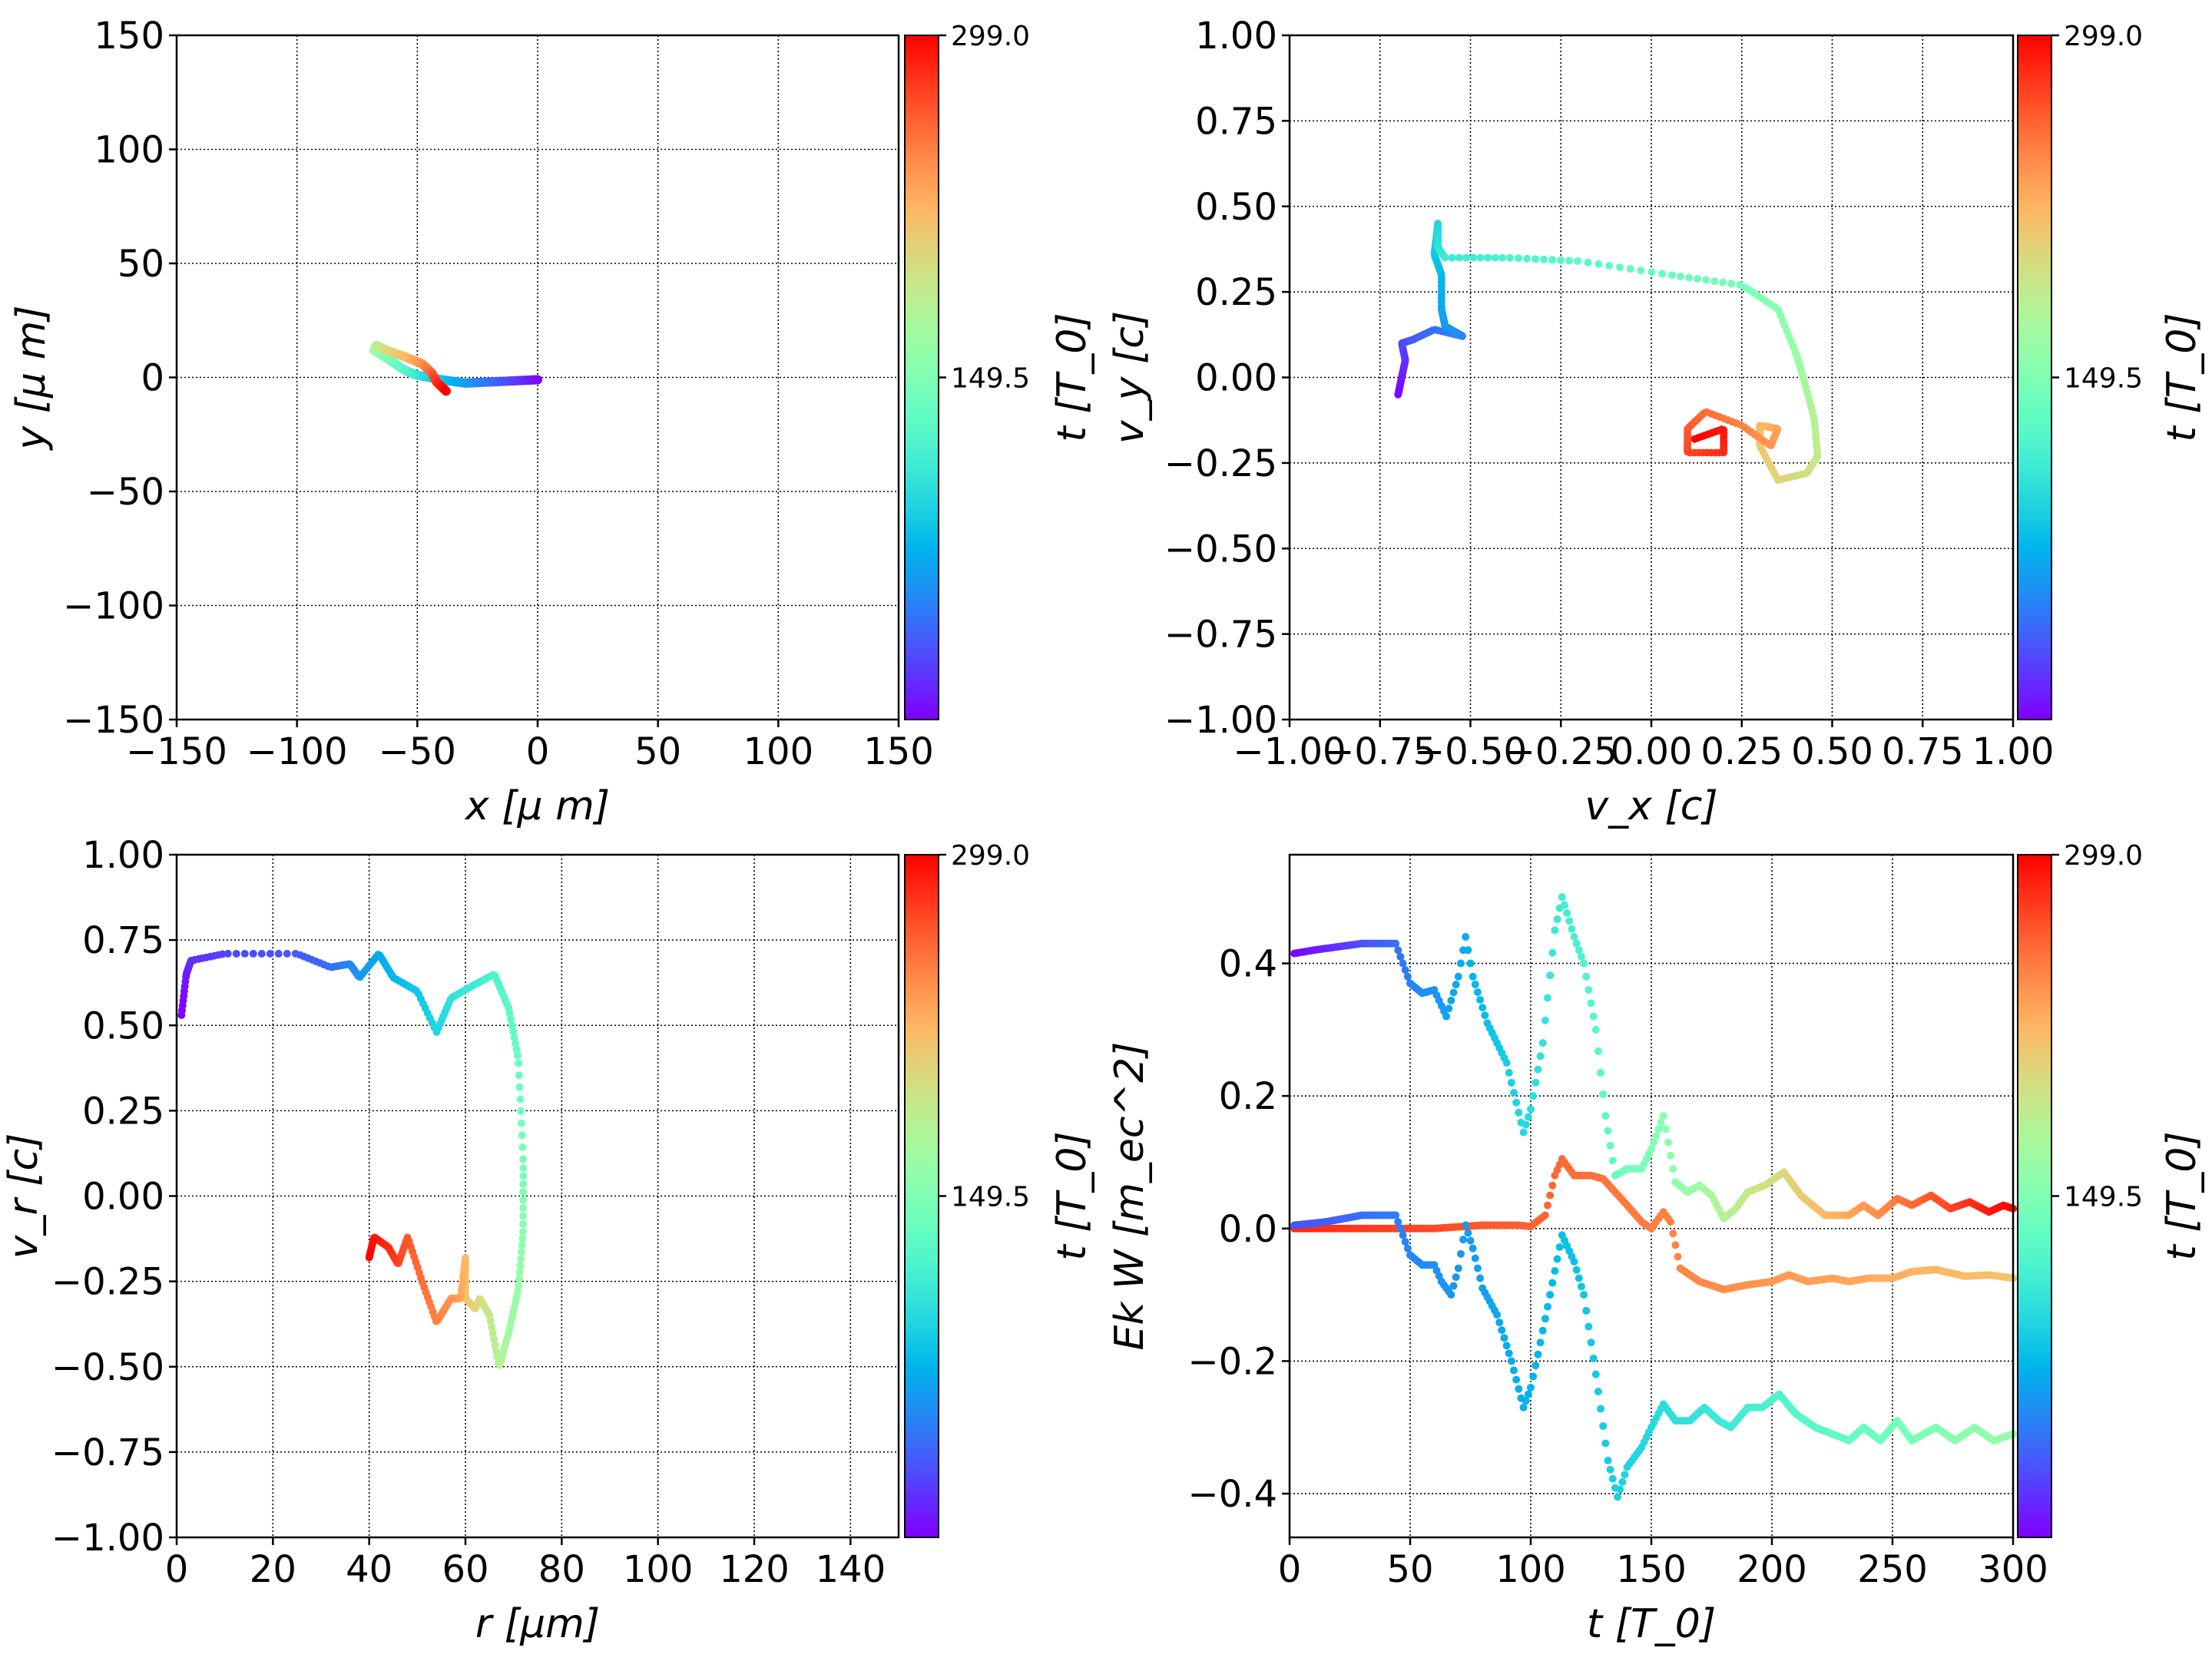 The width and height of the screenshot is (2212, 1671). What do you see at coordinates (123, 1025) in the screenshot?
I see `y-tick-label: 0.50` at bounding box center [123, 1025].